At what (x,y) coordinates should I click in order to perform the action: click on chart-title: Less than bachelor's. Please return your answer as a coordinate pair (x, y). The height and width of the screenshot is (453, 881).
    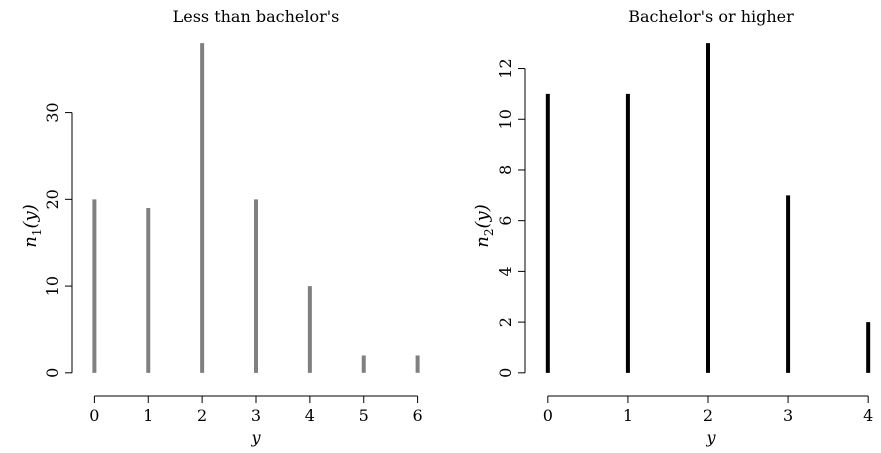
    Looking at the image, I should click on (256, 16).